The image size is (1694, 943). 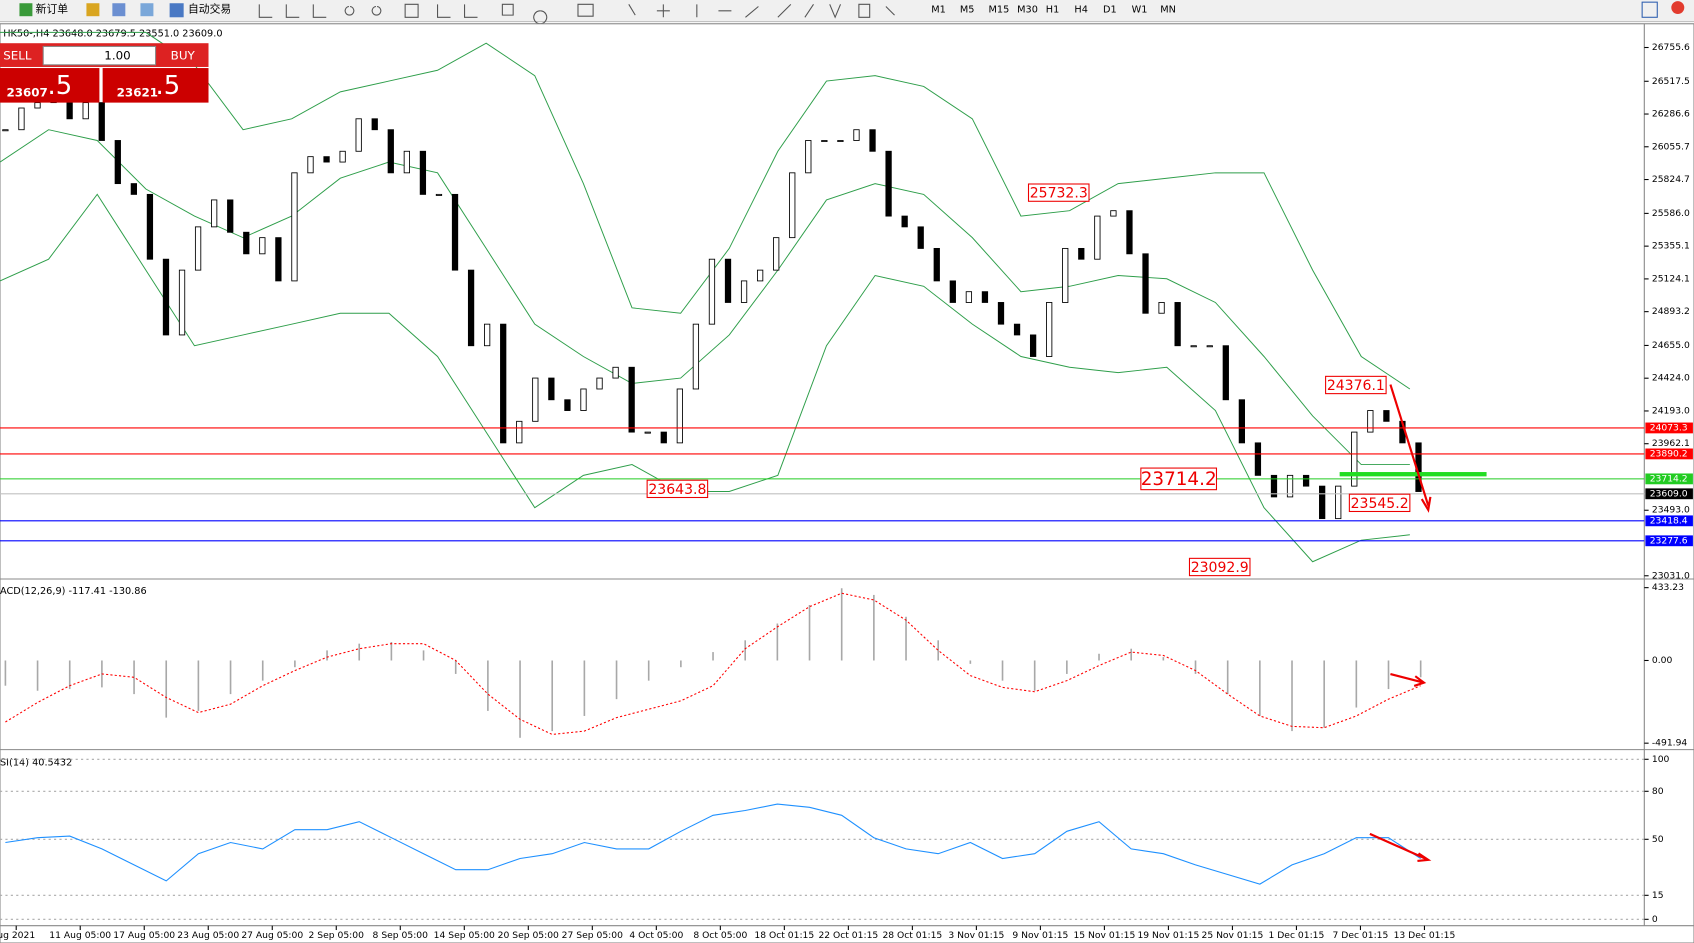 What do you see at coordinates (1400, 847) in the screenshot?
I see `trend-arrow` at bounding box center [1400, 847].